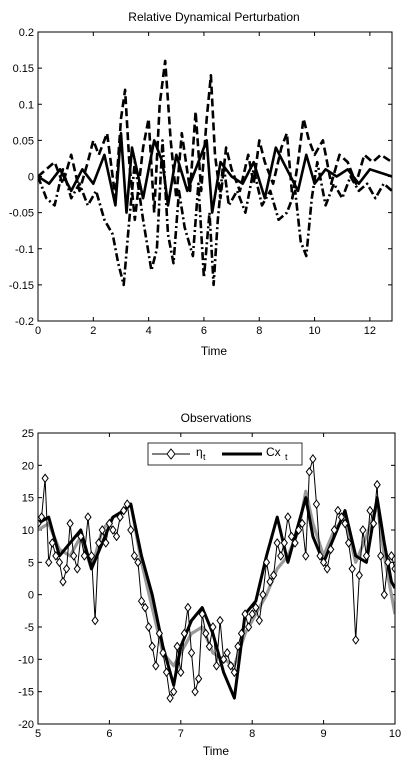 This screenshot has width=407, height=764. Describe the element at coordinates (28, 466) in the screenshot. I see `y-tick-label: 20` at that location.